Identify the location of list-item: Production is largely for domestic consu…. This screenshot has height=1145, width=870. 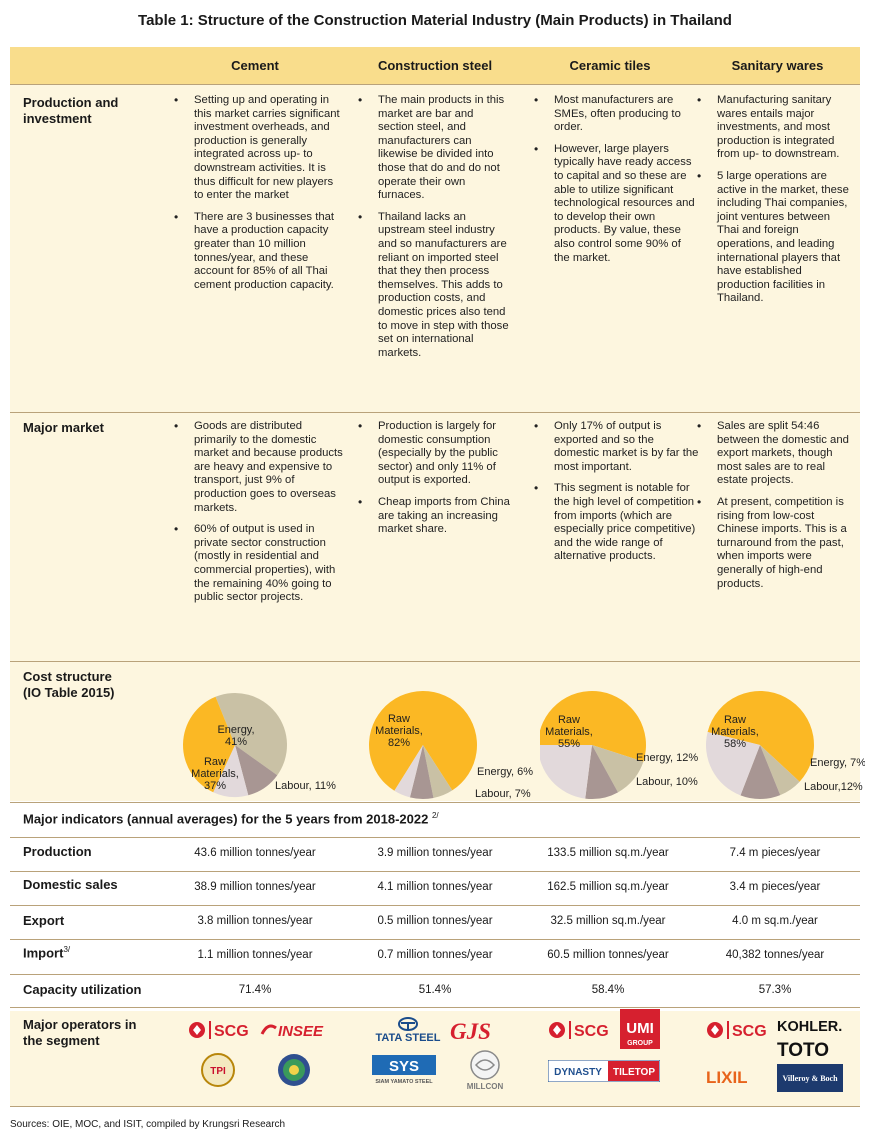
(436, 454).